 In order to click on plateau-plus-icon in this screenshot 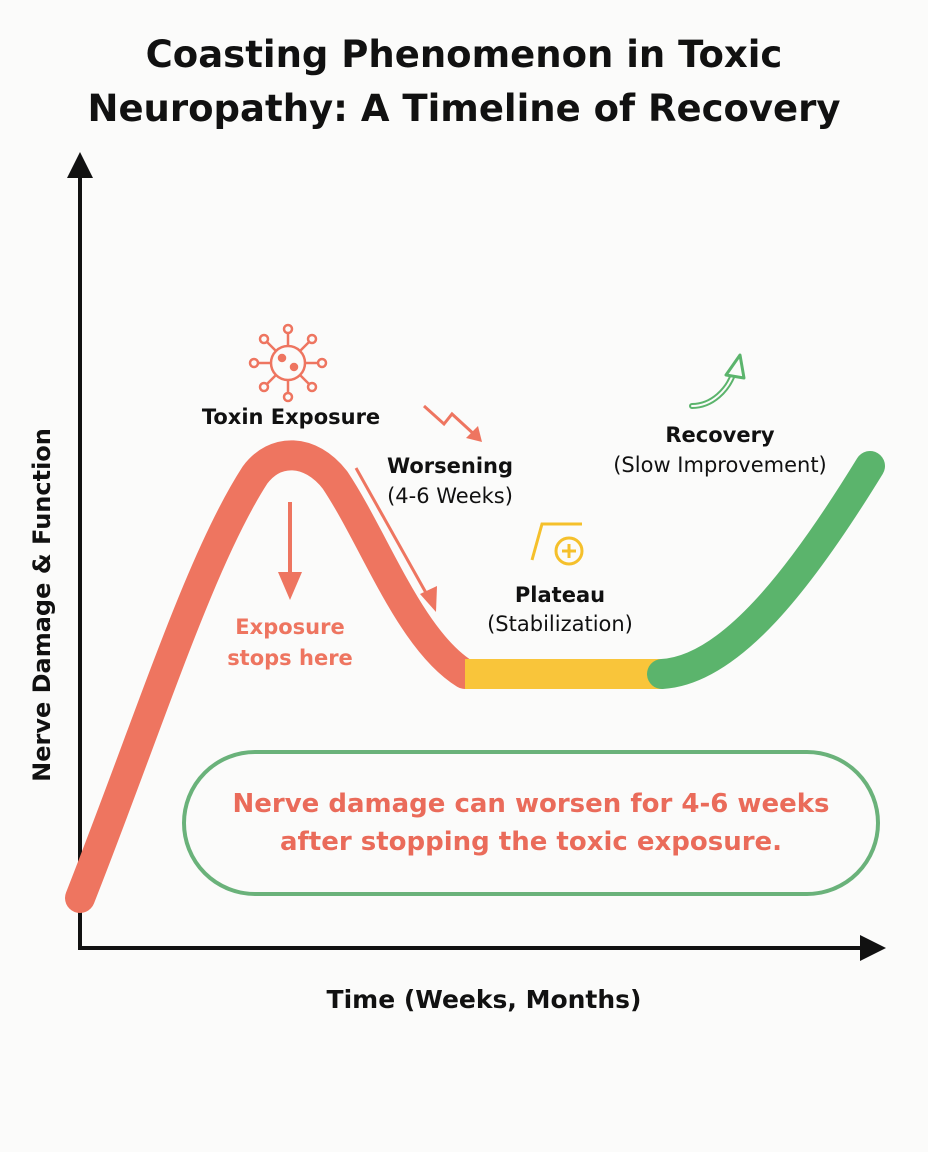, I will do `click(557, 544)`.